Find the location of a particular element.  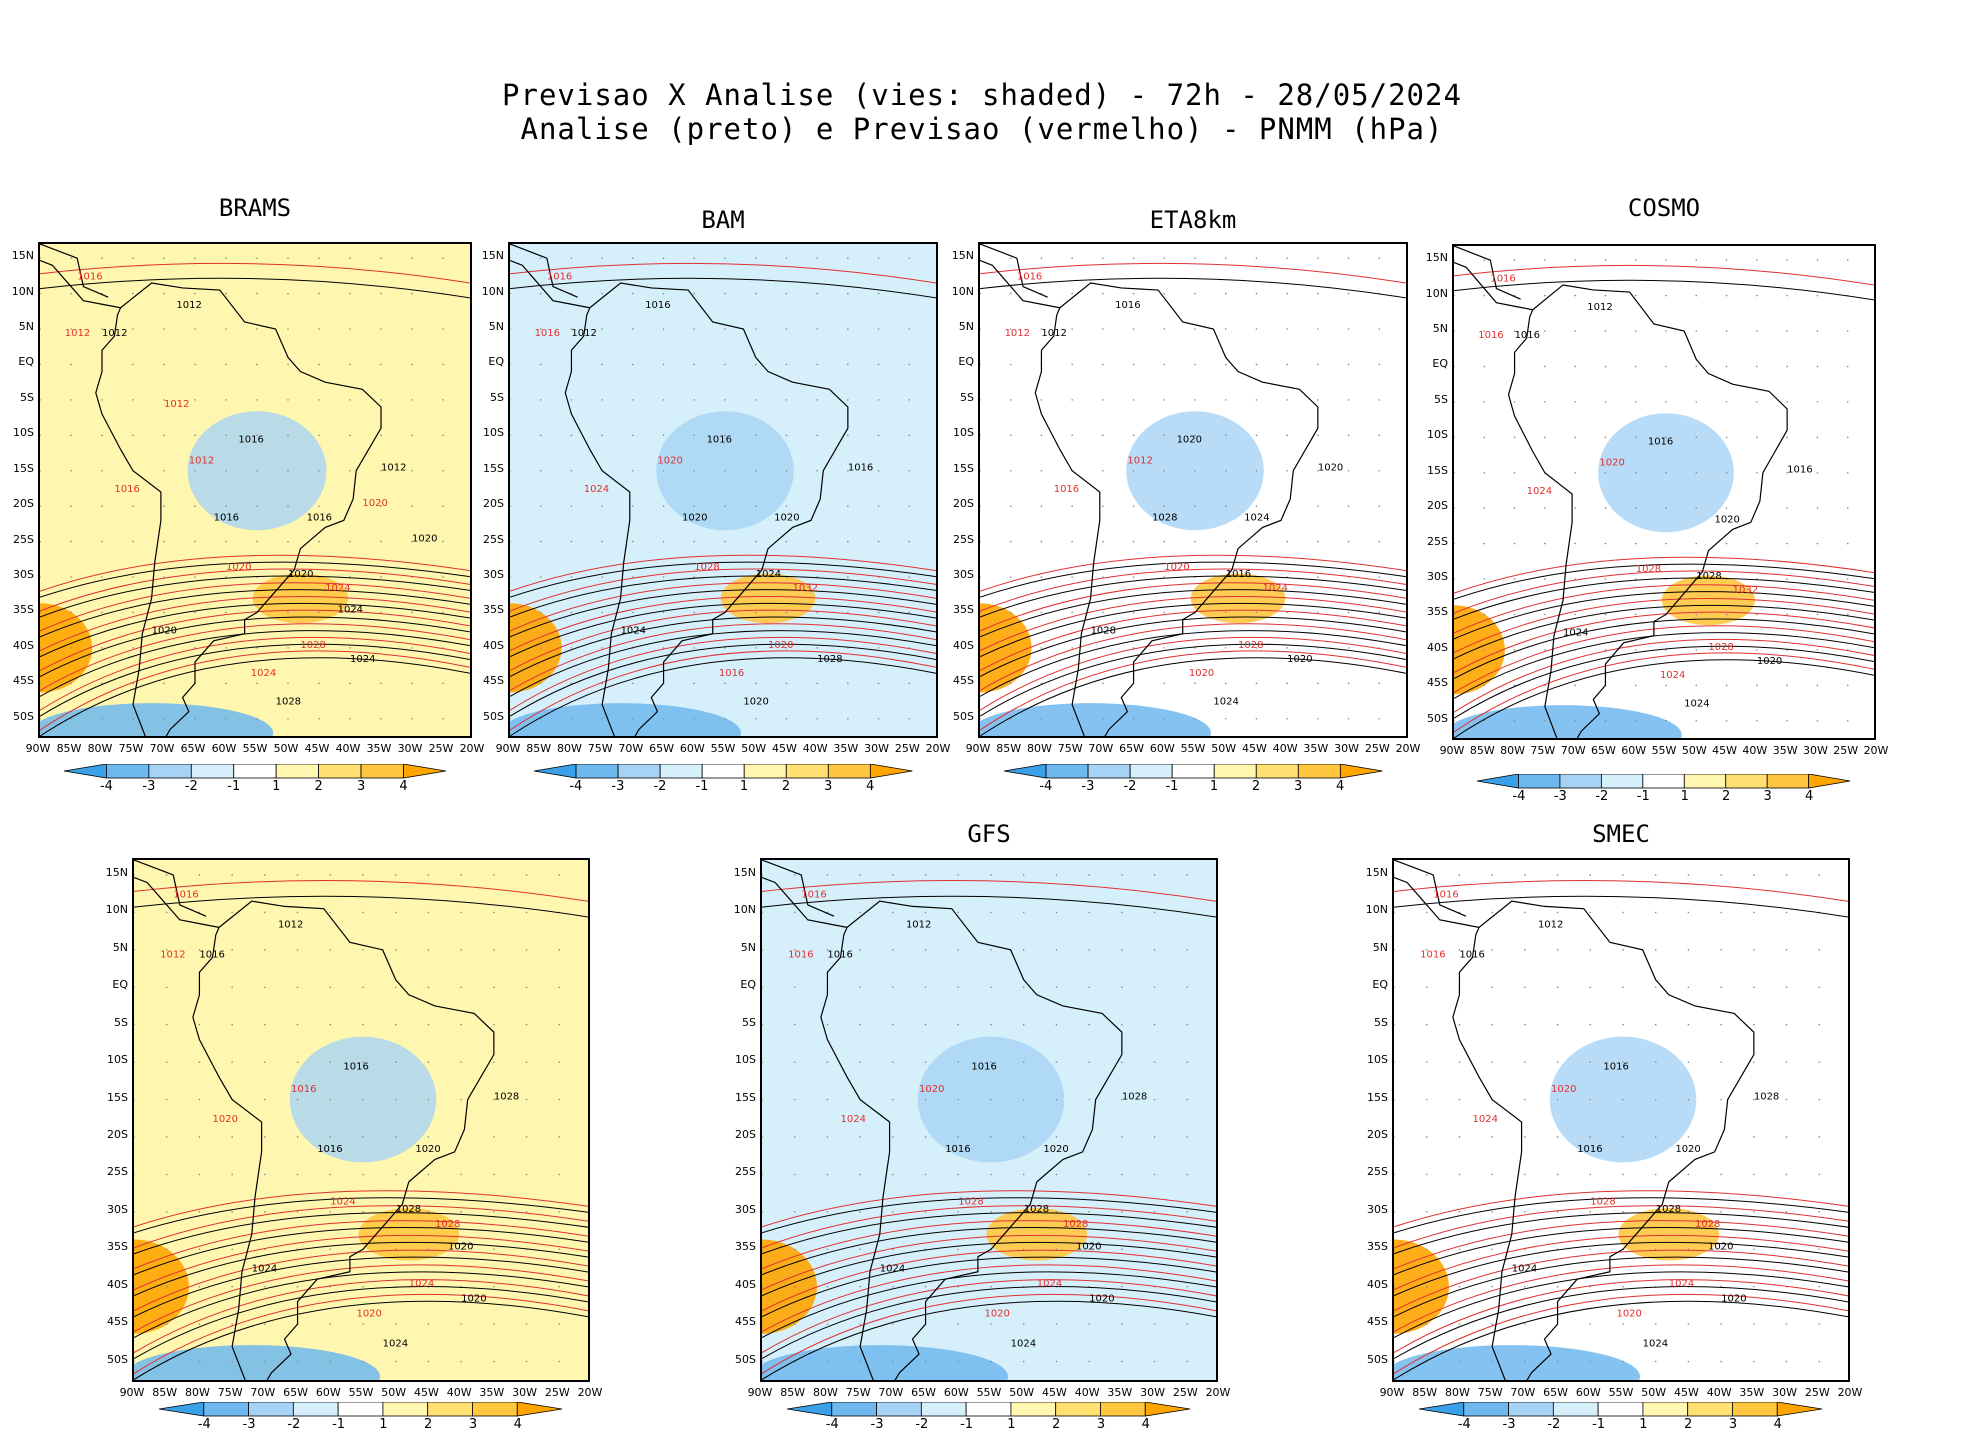

isobar-label-forecast: 1016 is located at coordinates (813, 894).